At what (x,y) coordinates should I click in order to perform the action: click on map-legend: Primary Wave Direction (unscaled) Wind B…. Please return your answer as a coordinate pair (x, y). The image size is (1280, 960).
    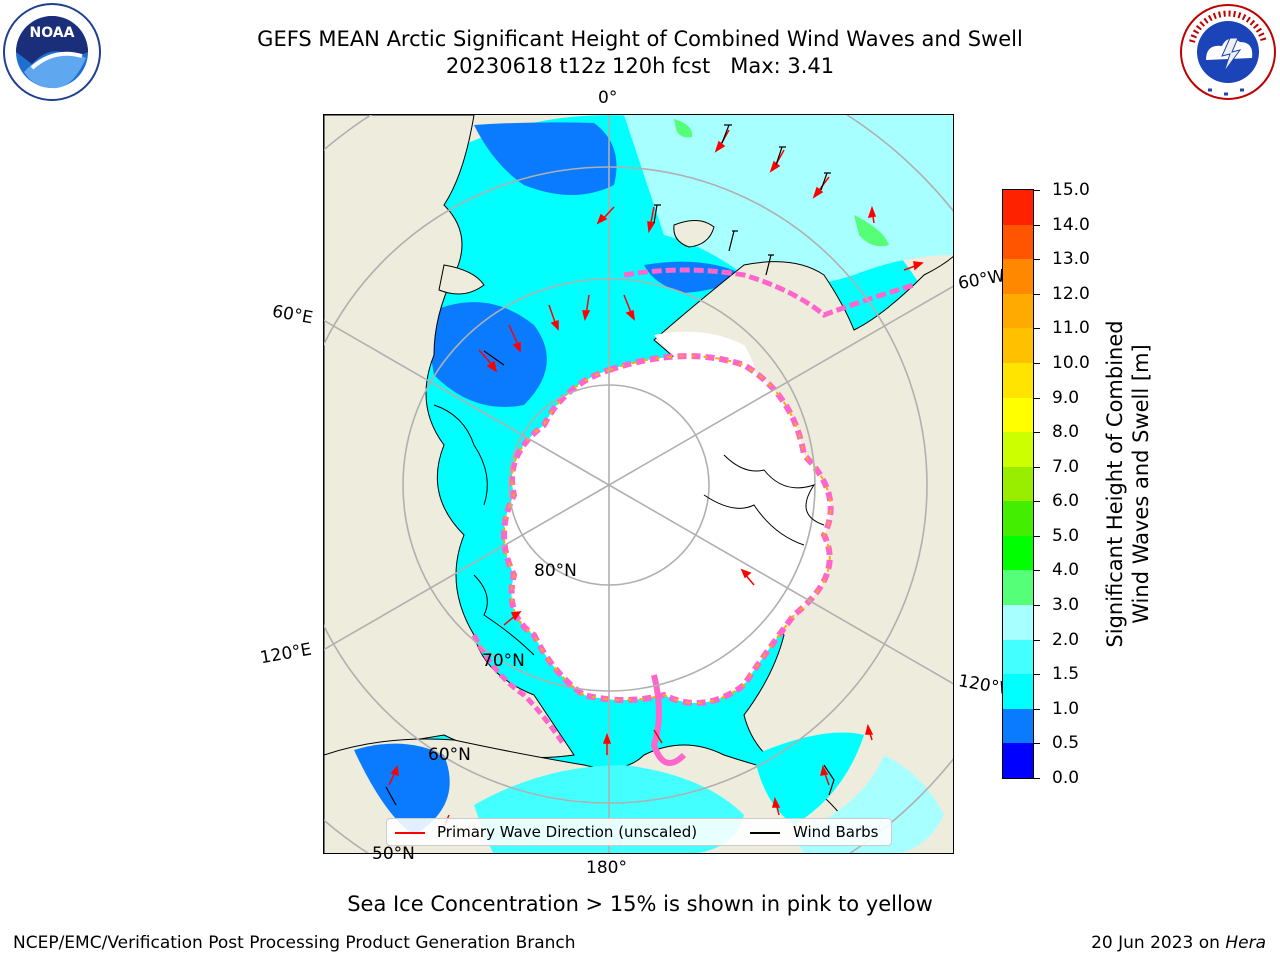
    Looking at the image, I should click on (639, 832).